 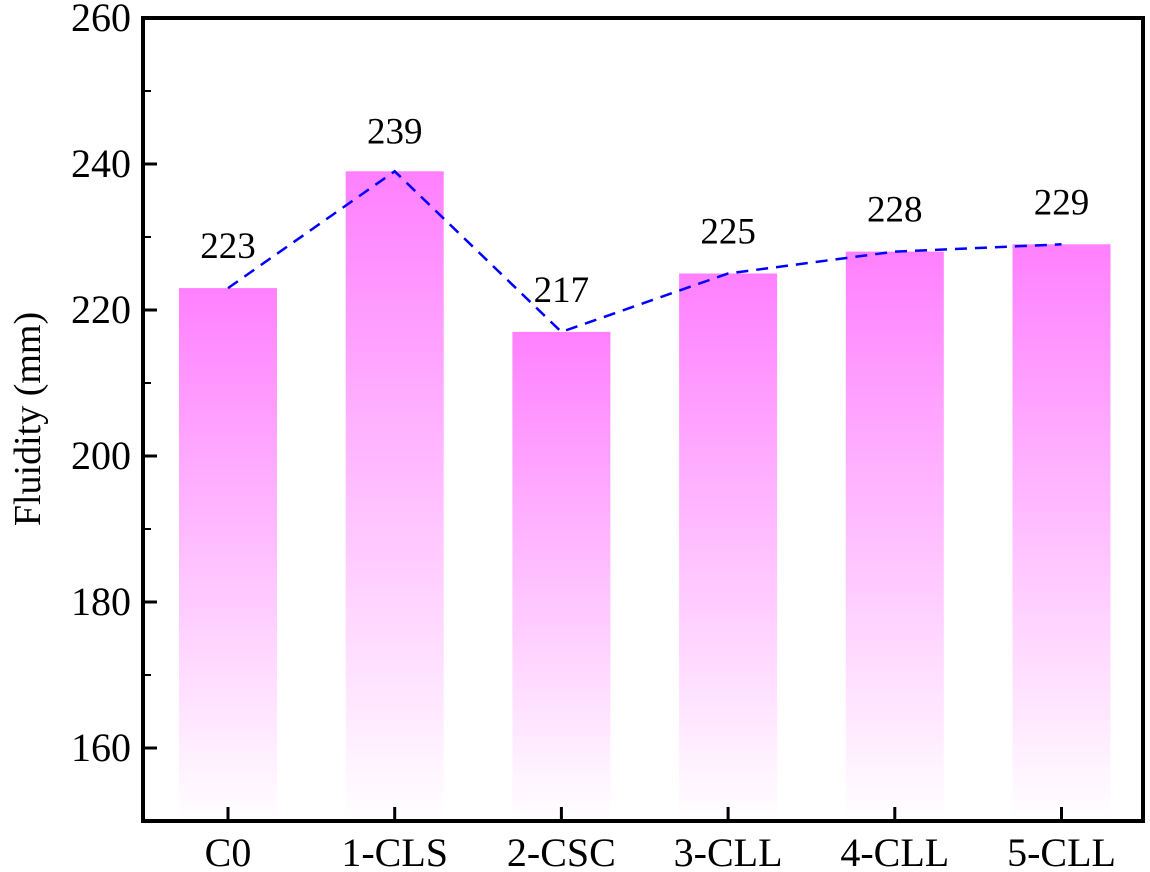 What do you see at coordinates (394, 851) in the screenshot?
I see `x-tick-label-1-cls: 1-CLS` at bounding box center [394, 851].